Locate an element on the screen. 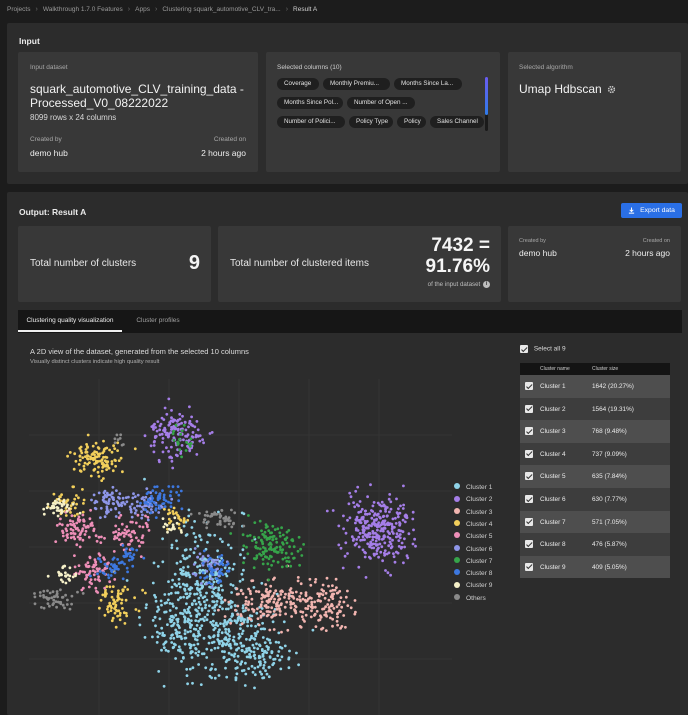 This screenshot has height=715, width=688. info-icon: i is located at coordinates (486, 284).